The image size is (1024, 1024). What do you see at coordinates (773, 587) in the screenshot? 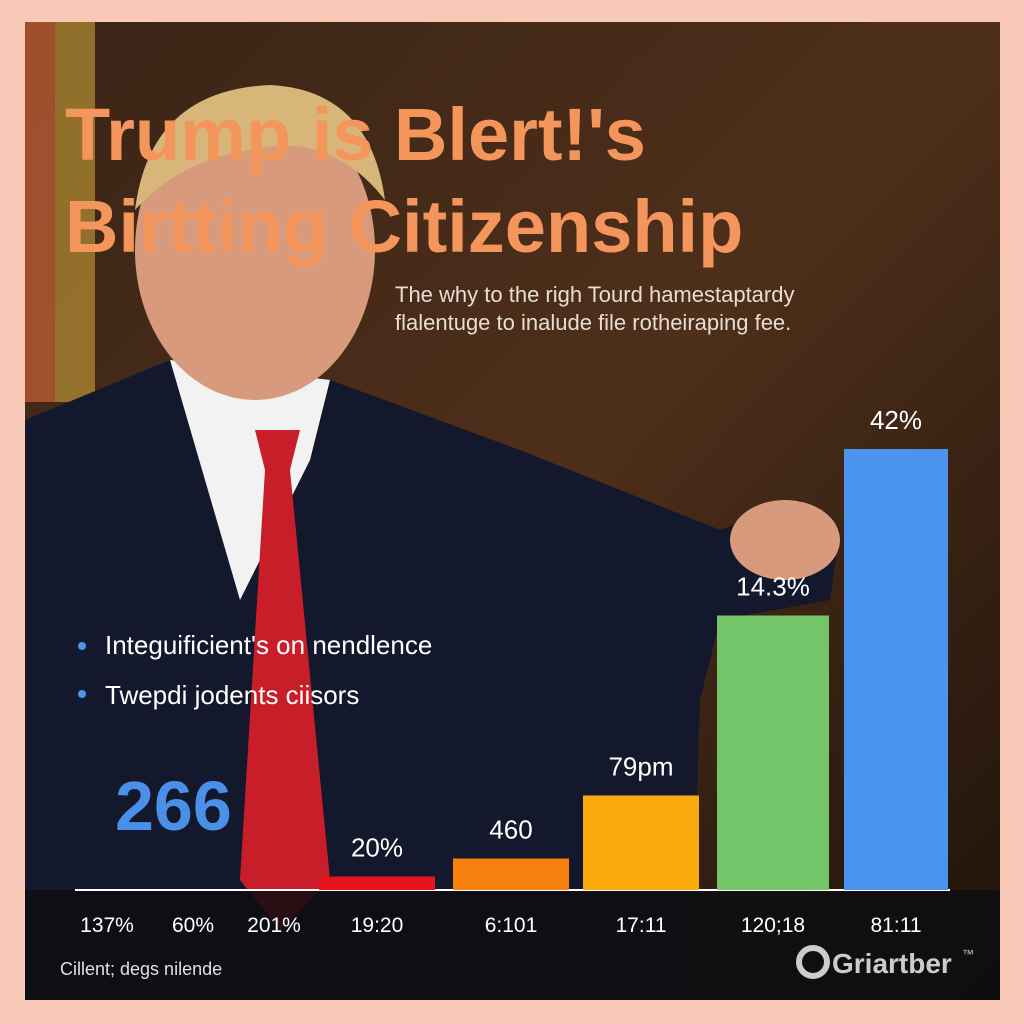
I see `bar-label: 14.3%` at bounding box center [773, 587].